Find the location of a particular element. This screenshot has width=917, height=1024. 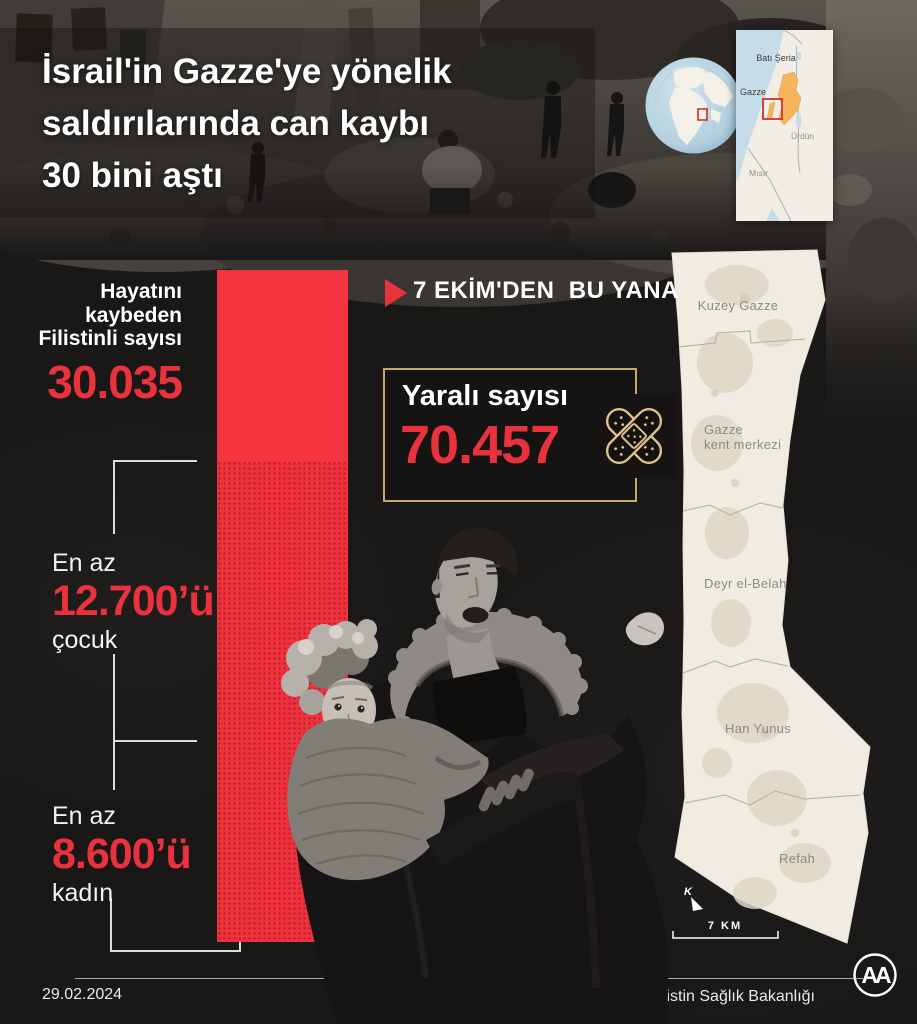

label-misir: Mısır is located at coordinates (758, 173).